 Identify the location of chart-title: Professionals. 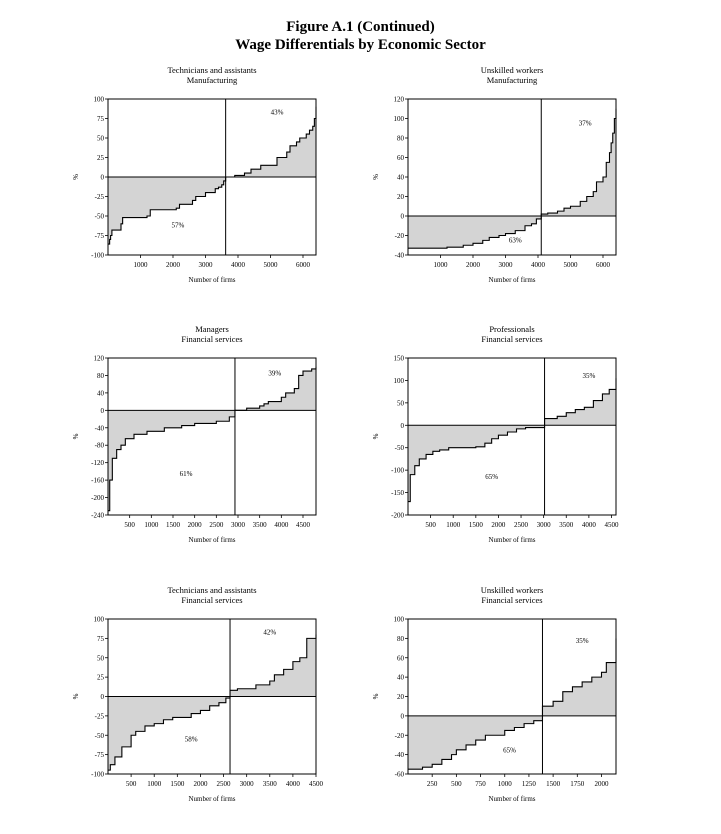
(511, 329).